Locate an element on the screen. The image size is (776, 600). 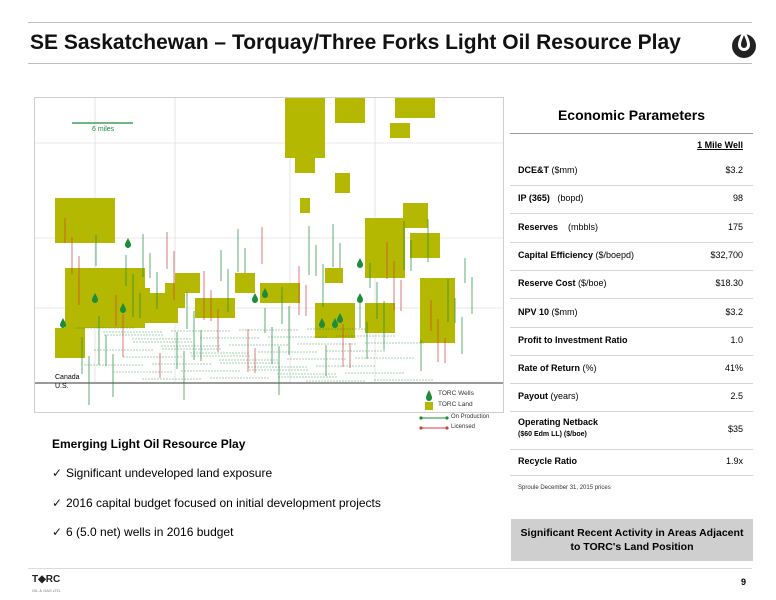
play-heading: Emerging Light Oil Resource Play is located at coordinates (149, 444).